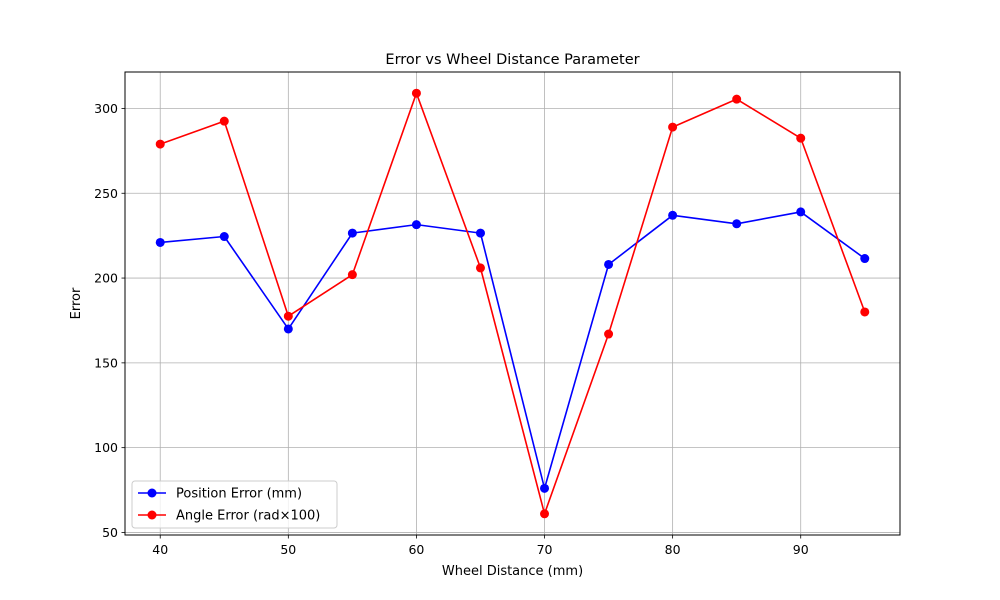  I want to click on y-tick-label: 50, so click(110, 532).